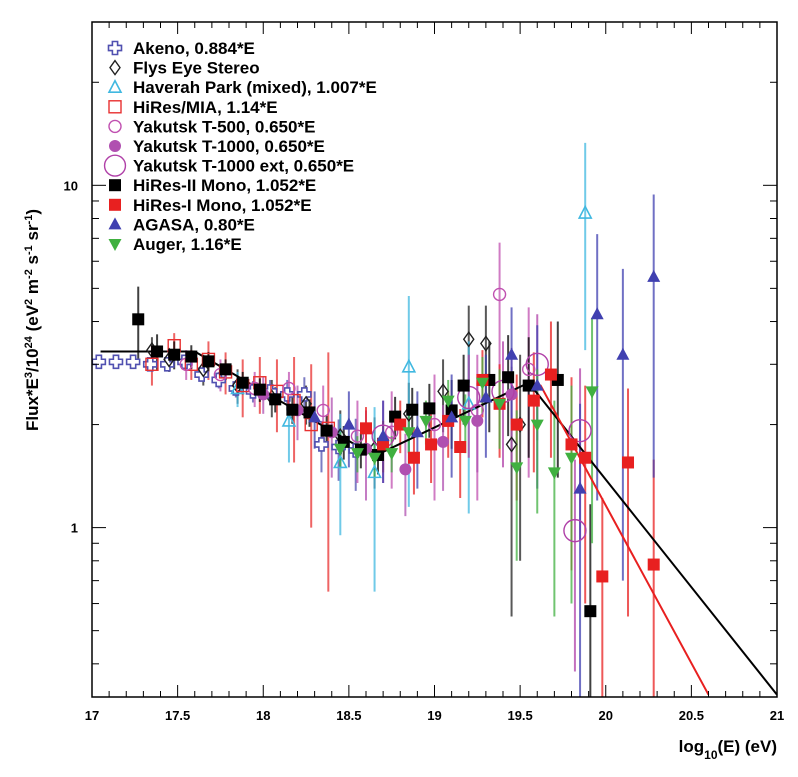 The width and height of the screenshot is (798, 777). Describe the element at coordinates (619, 538) in the screenshot. I see `fit-red-line` at that location.